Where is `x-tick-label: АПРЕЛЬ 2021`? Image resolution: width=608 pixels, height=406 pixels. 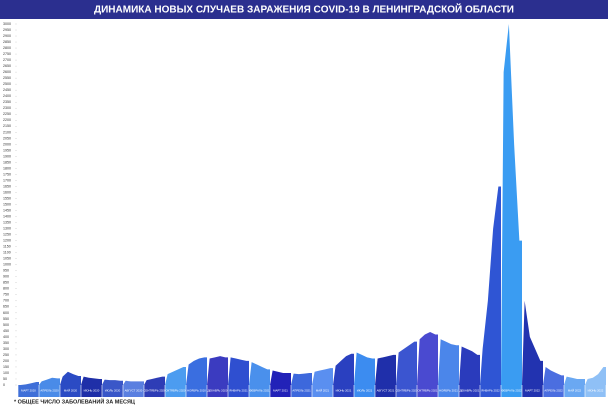
x-tick-label: АПРЕЛЬ 2021 is located at coordinates (301, 391).